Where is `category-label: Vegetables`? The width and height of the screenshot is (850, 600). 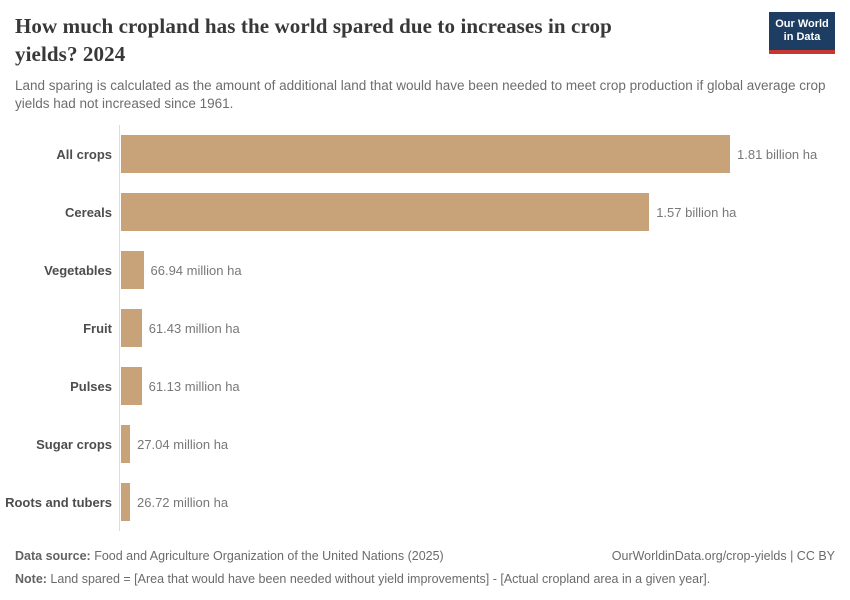 category-label: Vegetables is located at coordinates (78, 270).